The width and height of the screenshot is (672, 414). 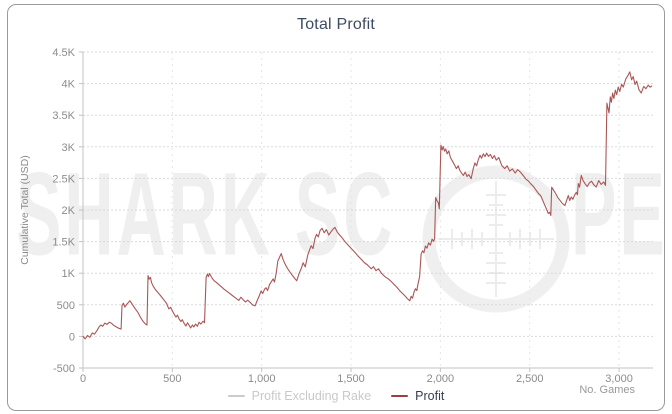 What do you see at coordinates (66, 306) in the screenshot?
I see `y-tick-label: 500` at bounding box center [66, 306].